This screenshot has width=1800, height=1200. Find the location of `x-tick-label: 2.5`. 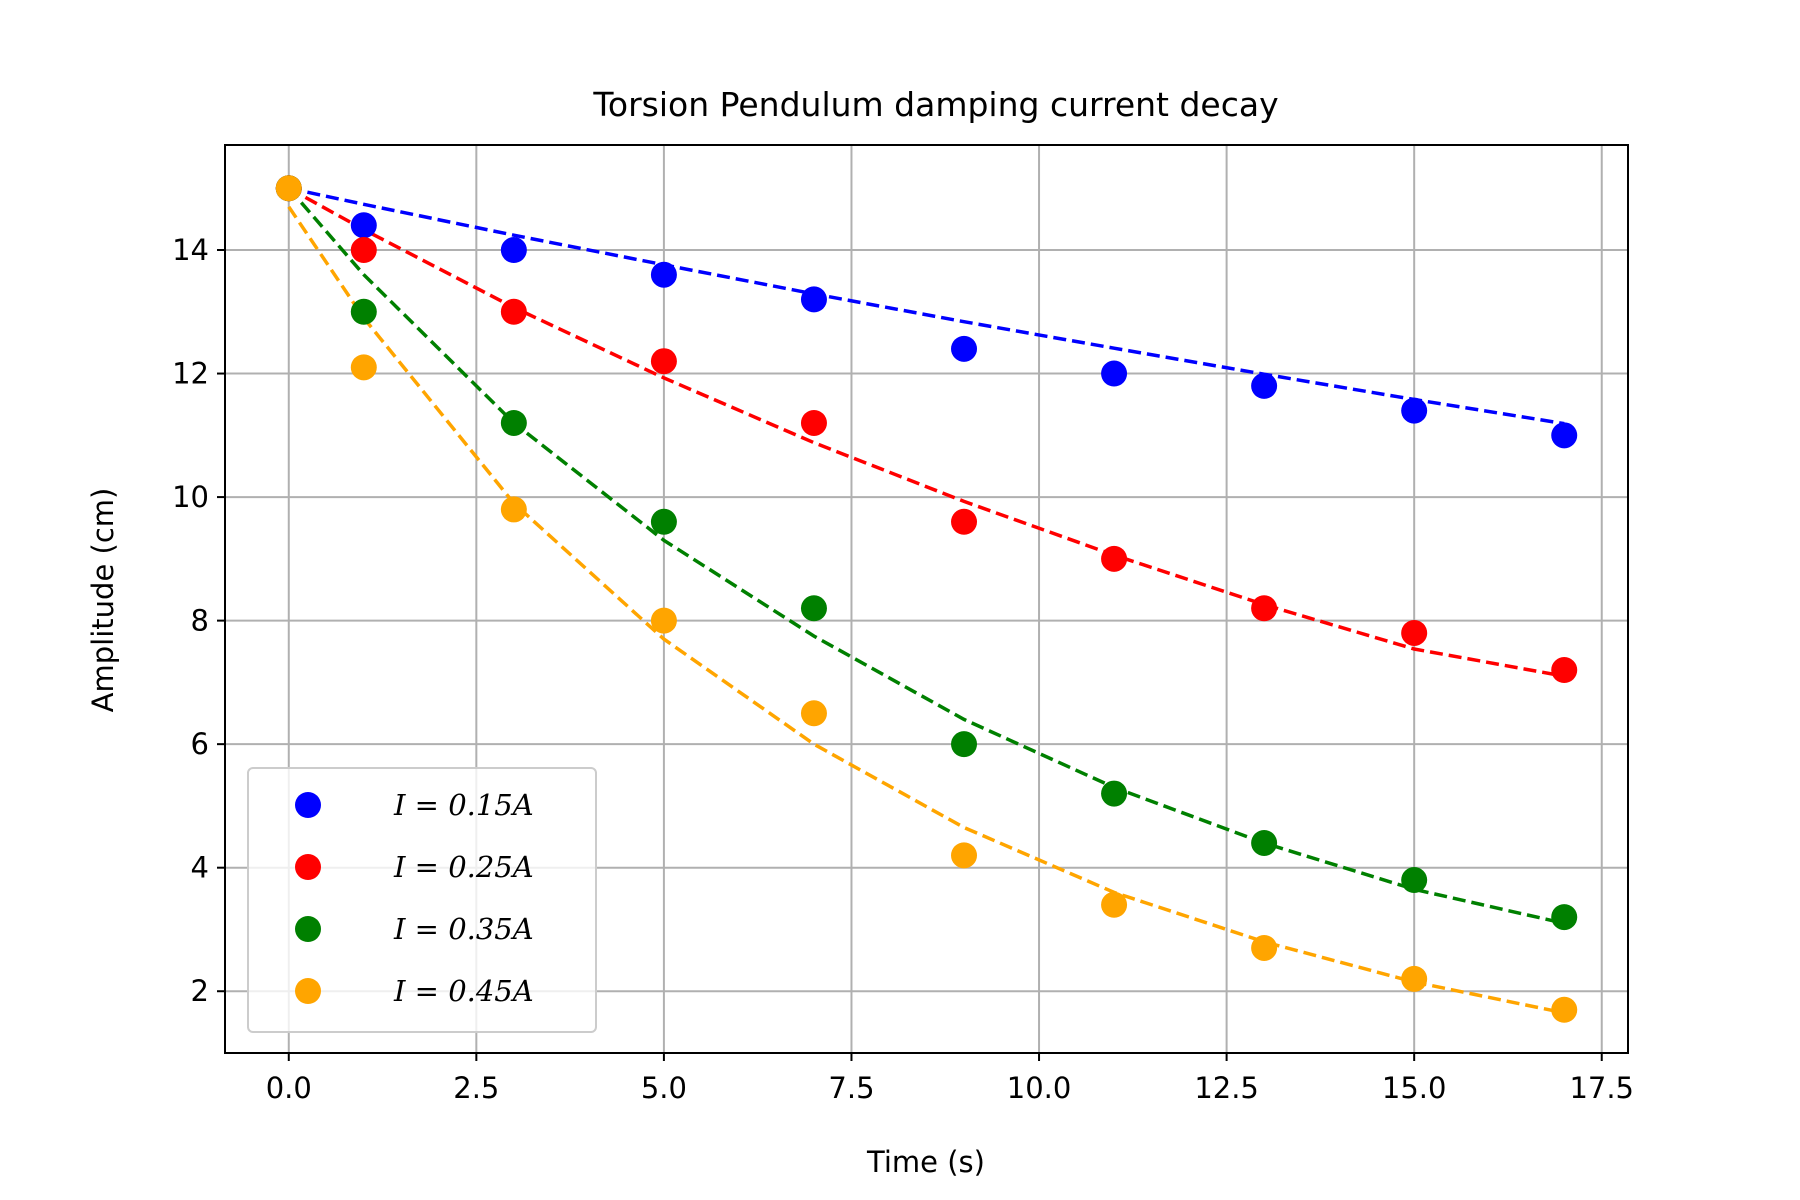

x-tick-label: 2.5 is located at coordinates (476, 1088).